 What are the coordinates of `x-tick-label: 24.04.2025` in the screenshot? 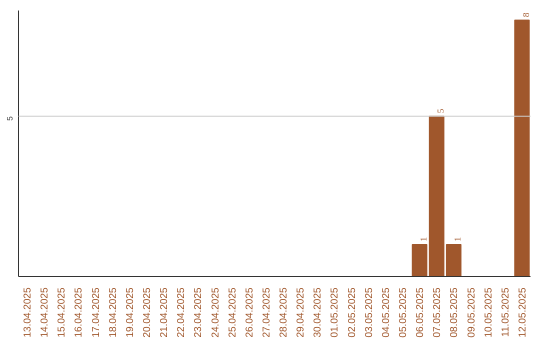 It's located at (216, 312).